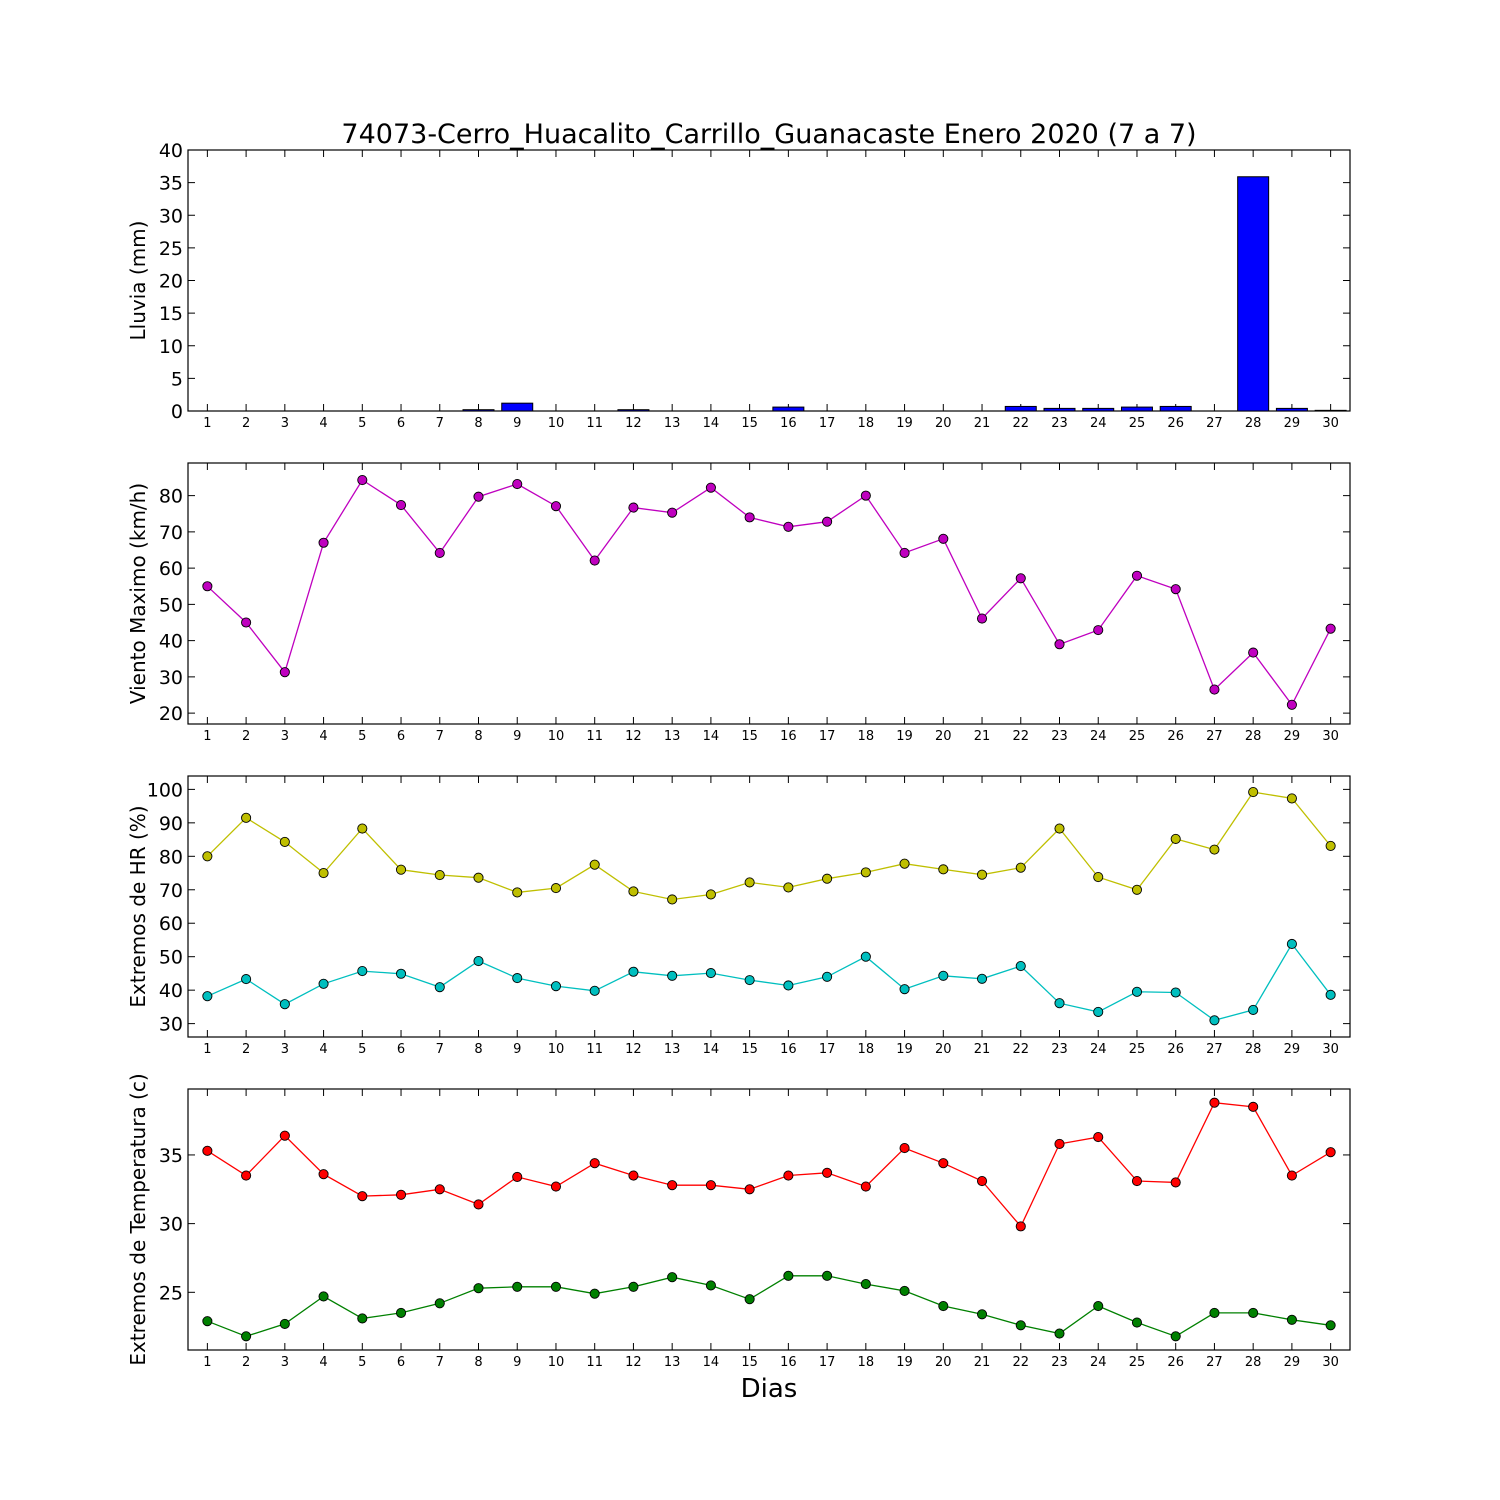  Describe the element at coordinates (517, 423) in the screenshot. I see `x-tick-label: 9` at that location.